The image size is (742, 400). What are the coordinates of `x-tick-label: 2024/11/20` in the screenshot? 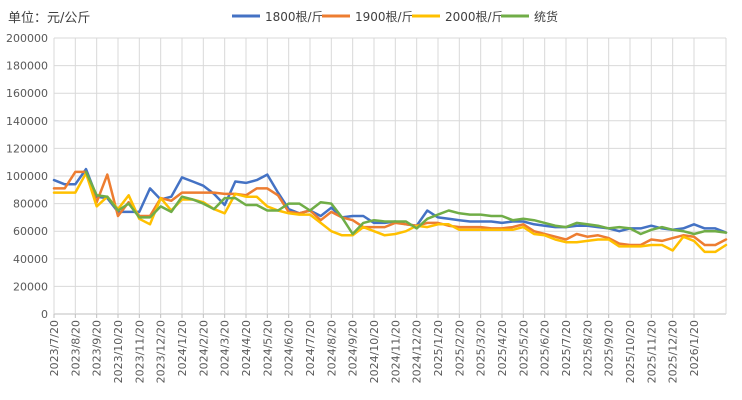 It's located at (395, 351).